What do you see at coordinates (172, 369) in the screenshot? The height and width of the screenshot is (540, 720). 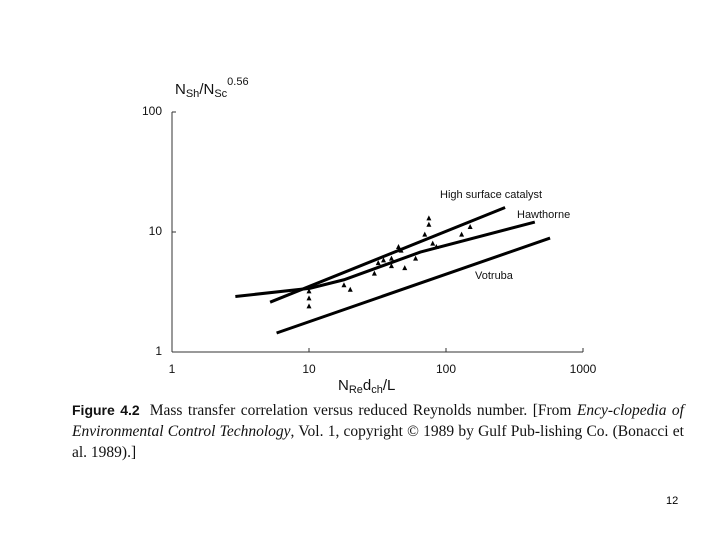 I see `x-tick-label: 1` at bounding box center [172, 369].